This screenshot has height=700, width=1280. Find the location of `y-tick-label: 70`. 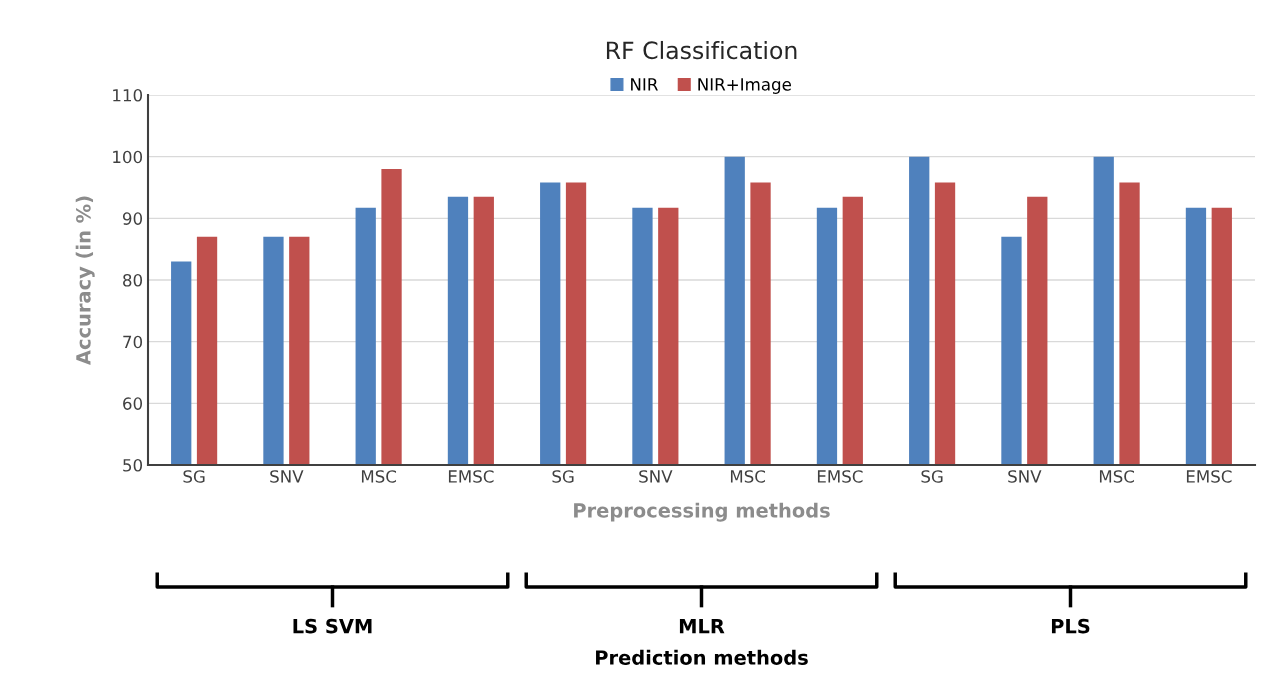

y-tick-label: 70 is located at coordinates (133, 342).